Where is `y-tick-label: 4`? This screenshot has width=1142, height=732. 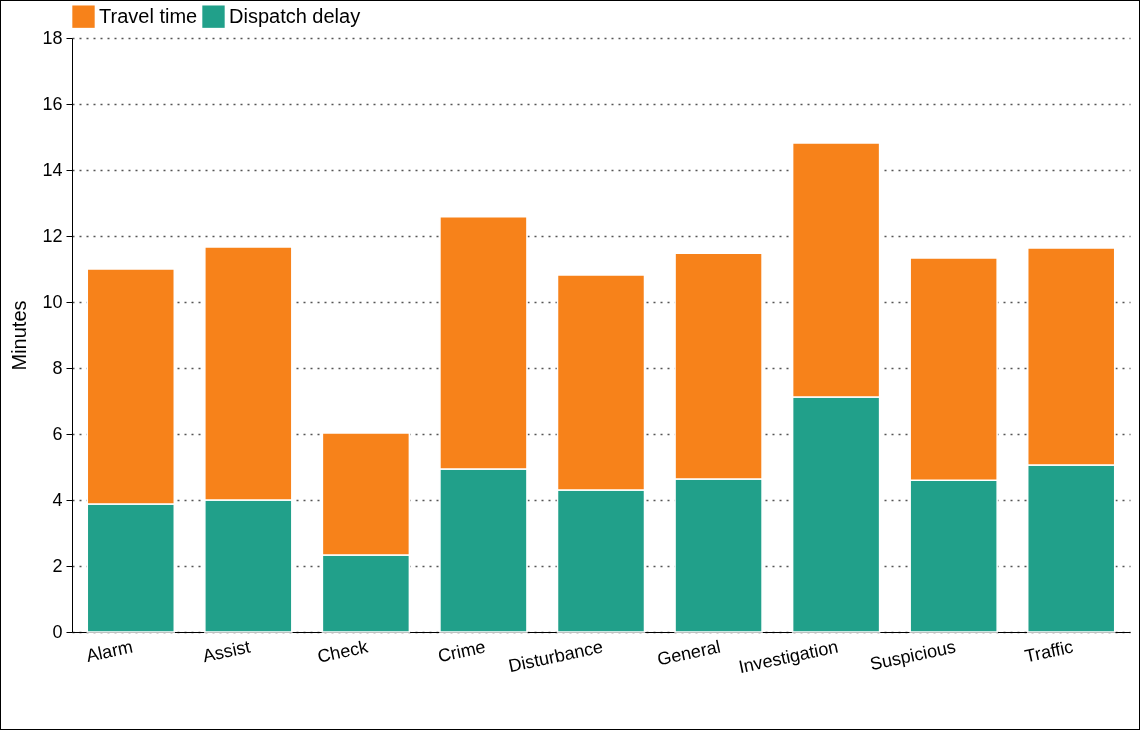
y-tick-label: 4 is located at coordinates (57, 499).